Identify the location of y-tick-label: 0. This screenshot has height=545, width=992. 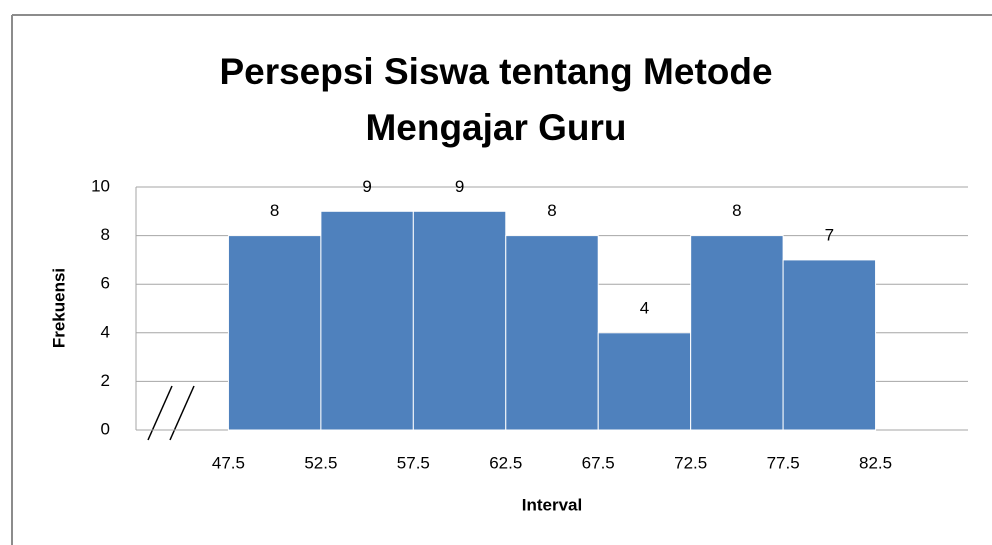
(105, 428).